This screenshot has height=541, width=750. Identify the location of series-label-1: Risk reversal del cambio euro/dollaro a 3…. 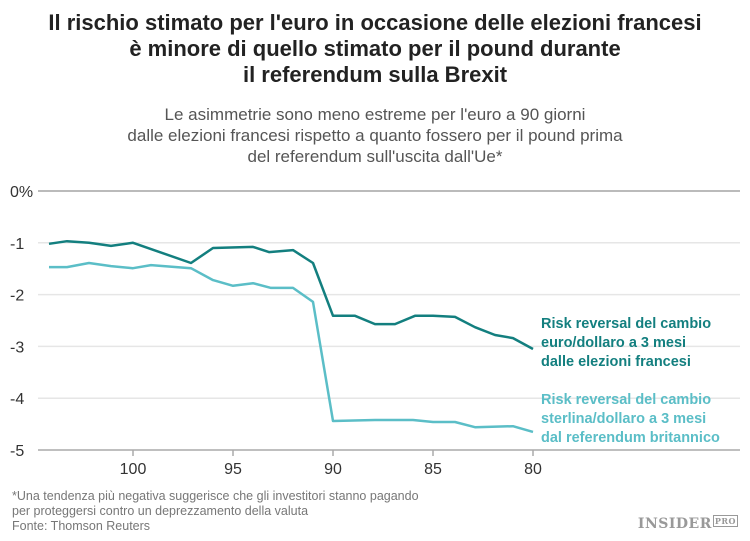
(626, 343).